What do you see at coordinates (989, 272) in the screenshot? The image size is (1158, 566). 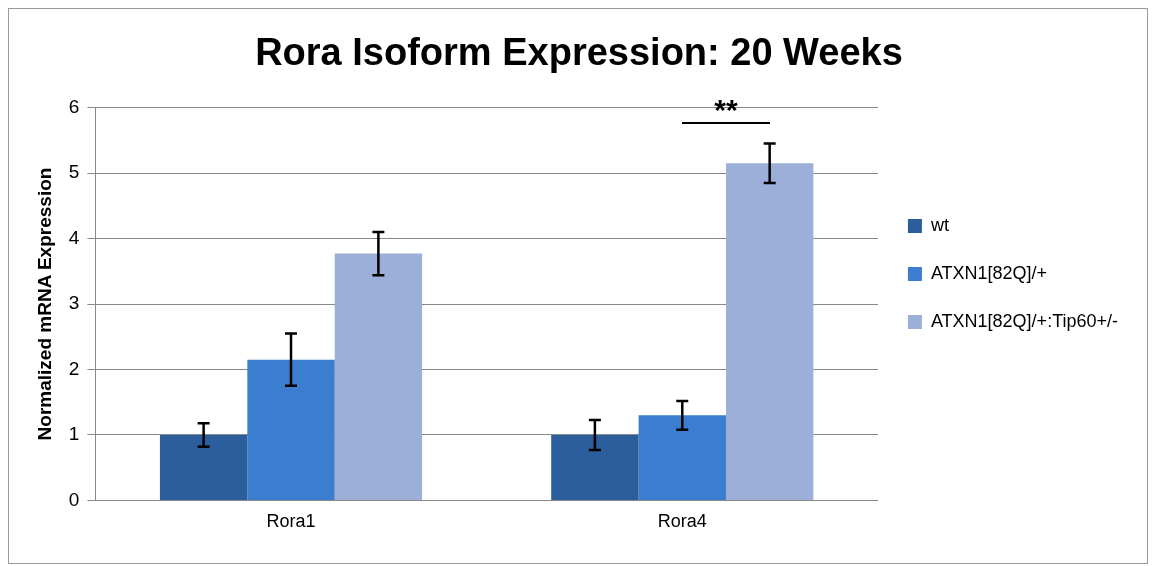 I see `legend-label: ATXN1[82Q]/+` at bounding box center [989, 272].